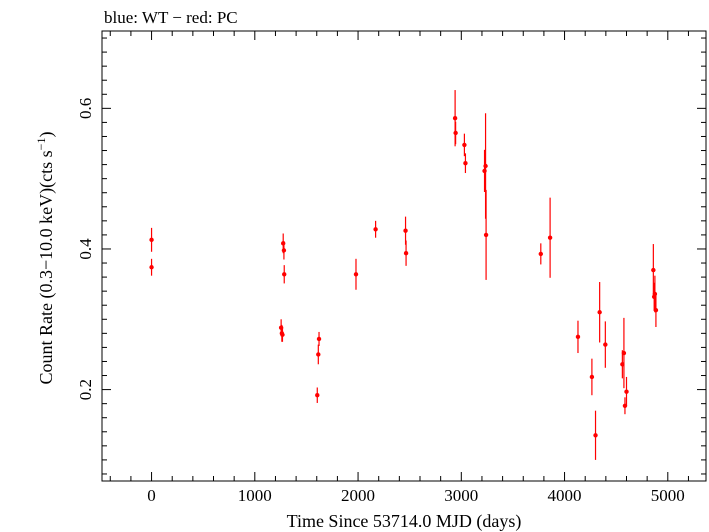 This screenshot has width=709, height=532. What do you see at coordinates (85, 389) in the screenshot?
I see `y-tick-label: 0.2` at bounding box center [85, 389].